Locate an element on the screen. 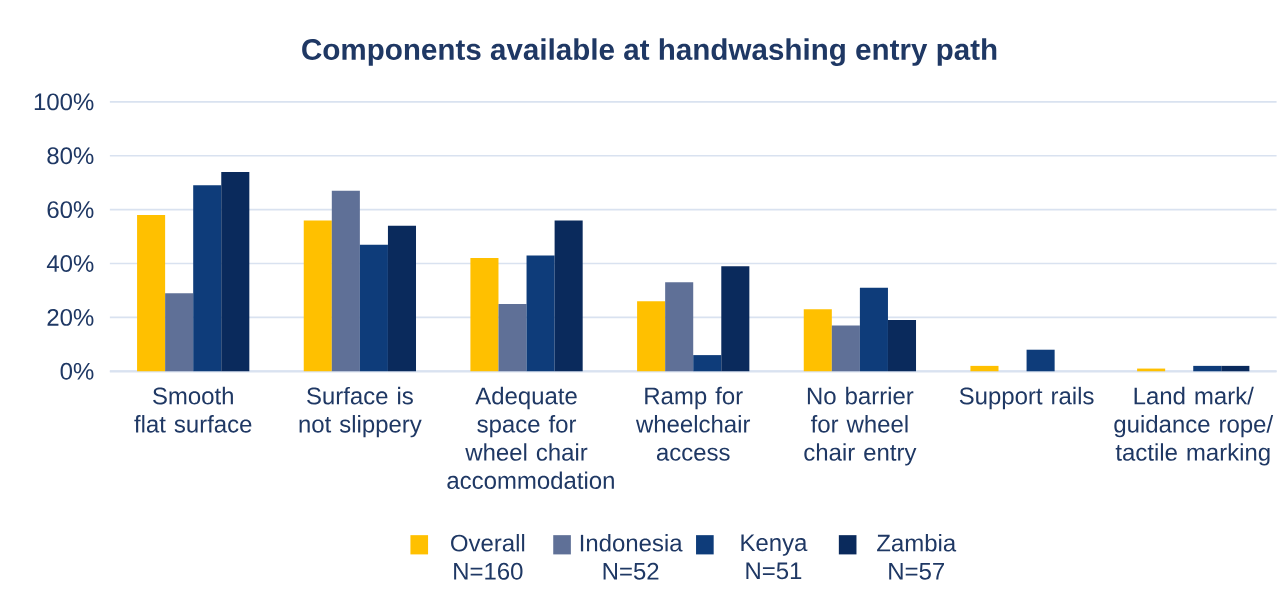 The image size is (1283, 601). chart-title: Components available at handwashing entry path is located at coordinates (649, 52).